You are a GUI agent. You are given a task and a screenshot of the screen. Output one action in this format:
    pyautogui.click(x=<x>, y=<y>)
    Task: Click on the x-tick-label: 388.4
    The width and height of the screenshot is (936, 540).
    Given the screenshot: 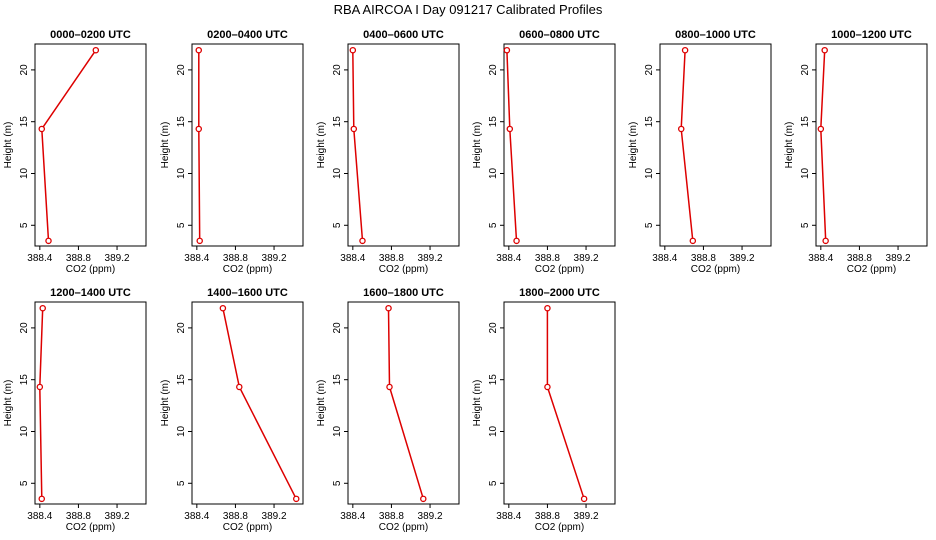 What is the action you would take?
    pyautogui.click(x=508, y=258)
    